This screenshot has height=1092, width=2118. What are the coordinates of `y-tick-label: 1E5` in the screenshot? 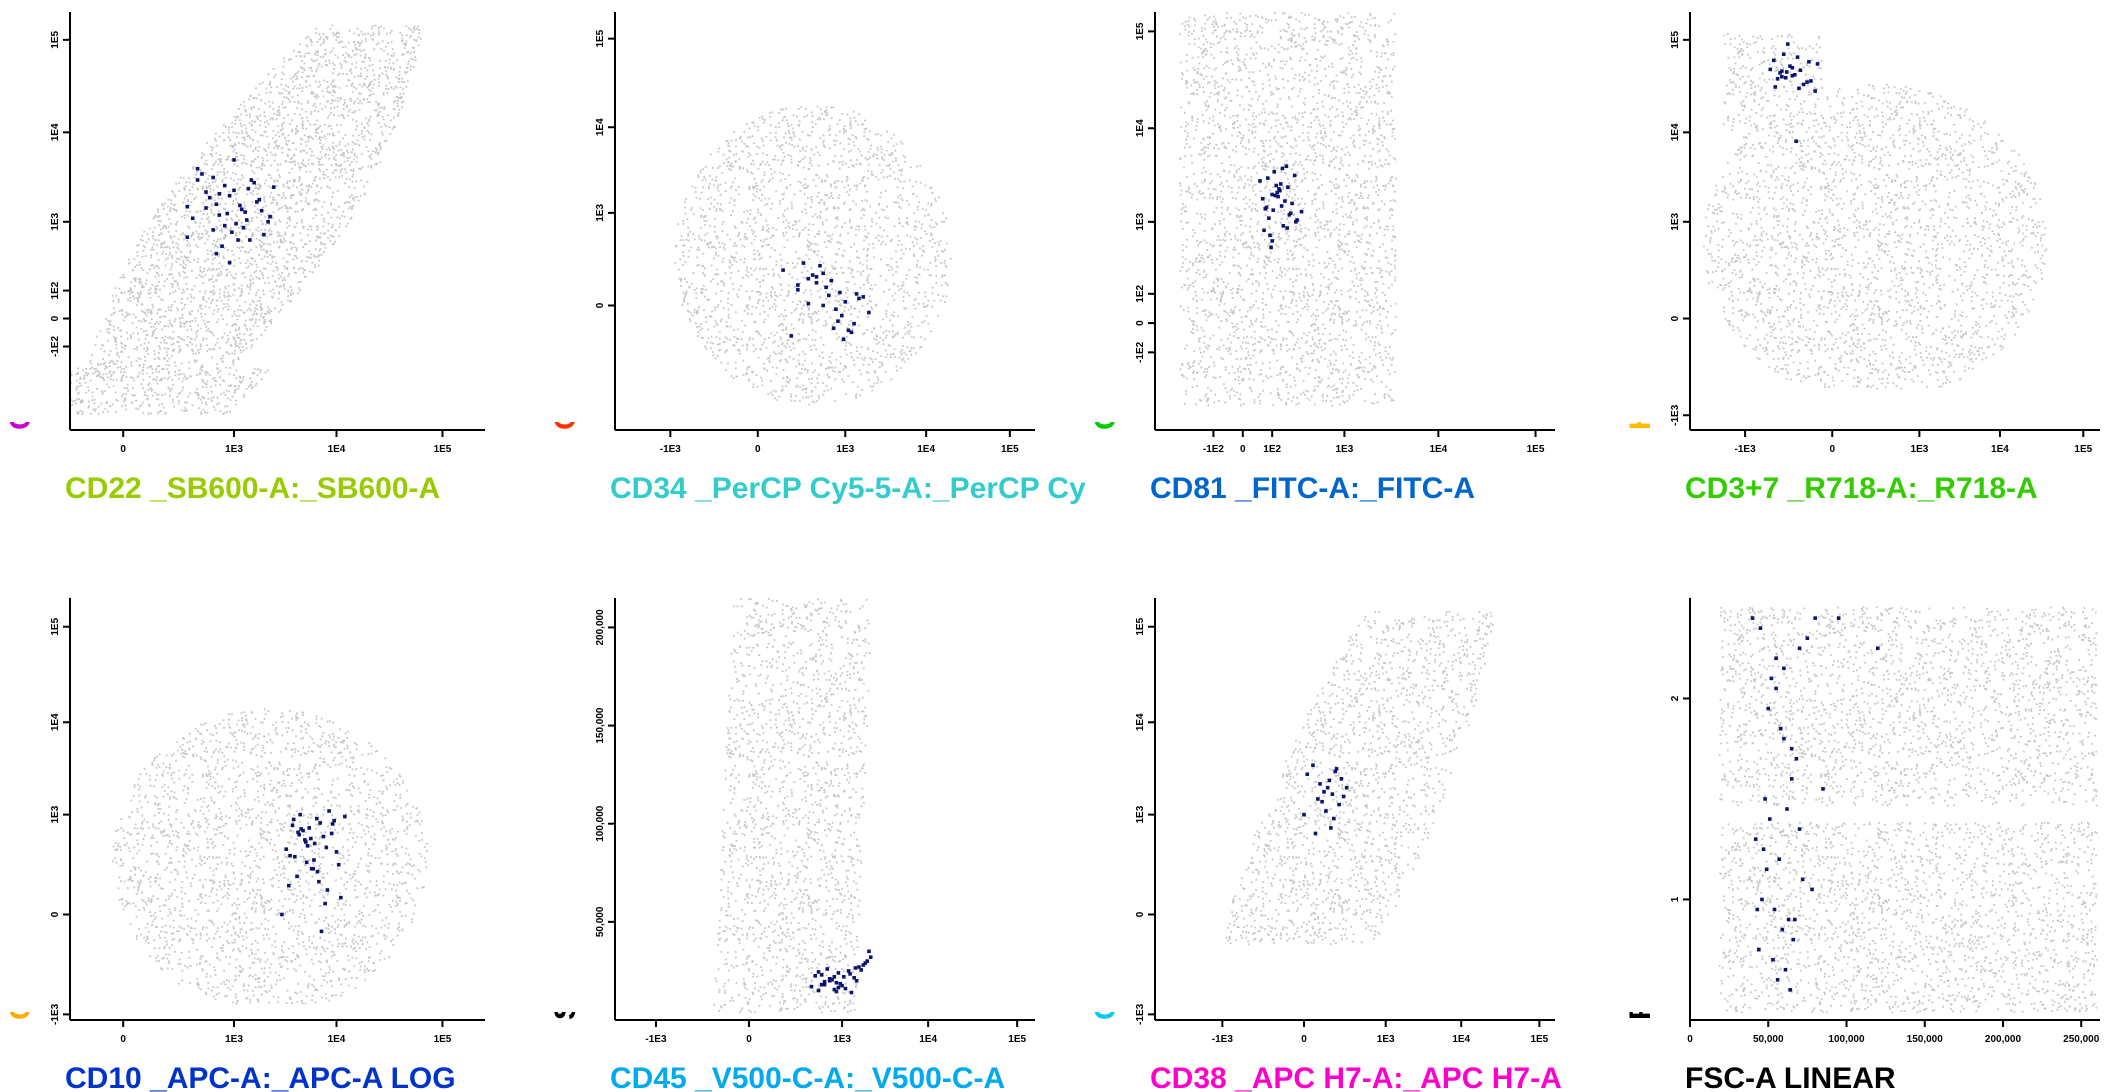 It's located at (1140, 31).